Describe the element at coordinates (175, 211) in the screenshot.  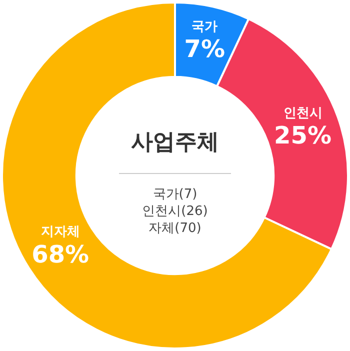
I see `text: 인천시(26)` at that location.